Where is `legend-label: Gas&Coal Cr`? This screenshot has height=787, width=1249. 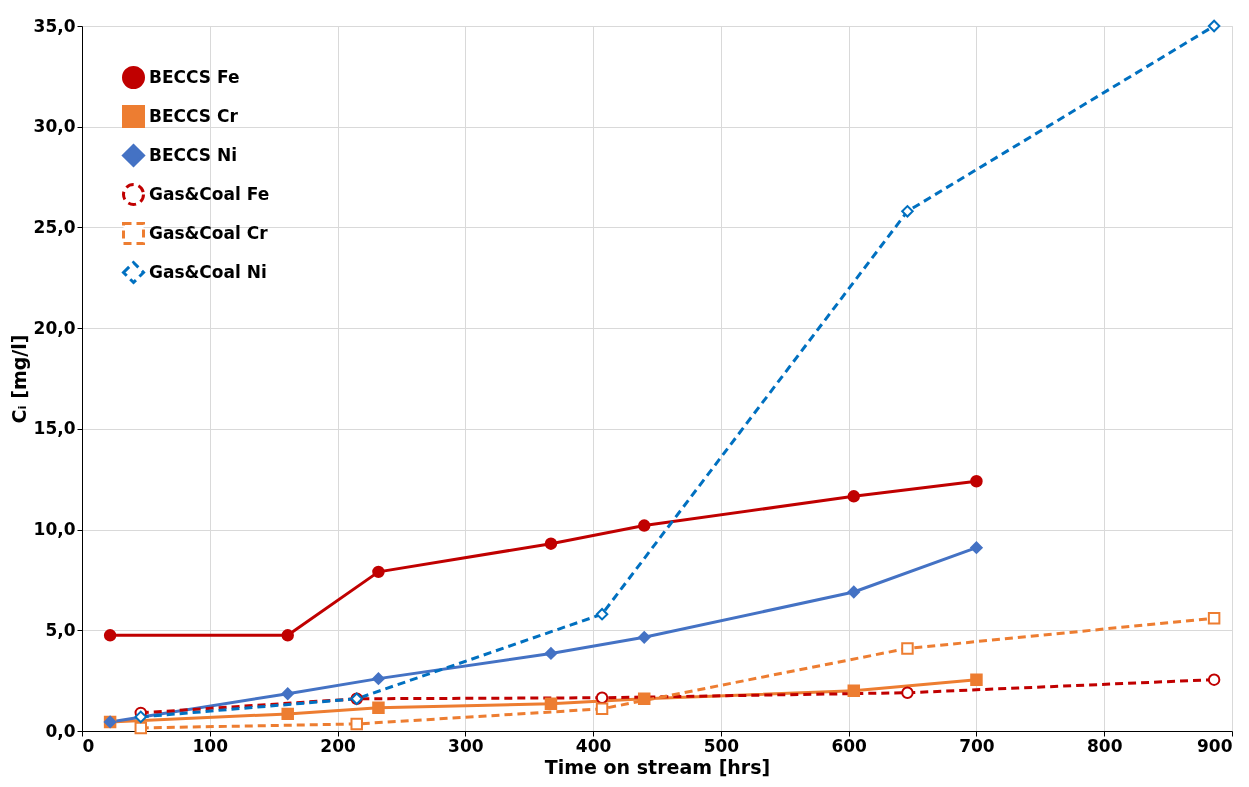
legend-label: Gas&Coal Cr is located at coordinates (209, 232).